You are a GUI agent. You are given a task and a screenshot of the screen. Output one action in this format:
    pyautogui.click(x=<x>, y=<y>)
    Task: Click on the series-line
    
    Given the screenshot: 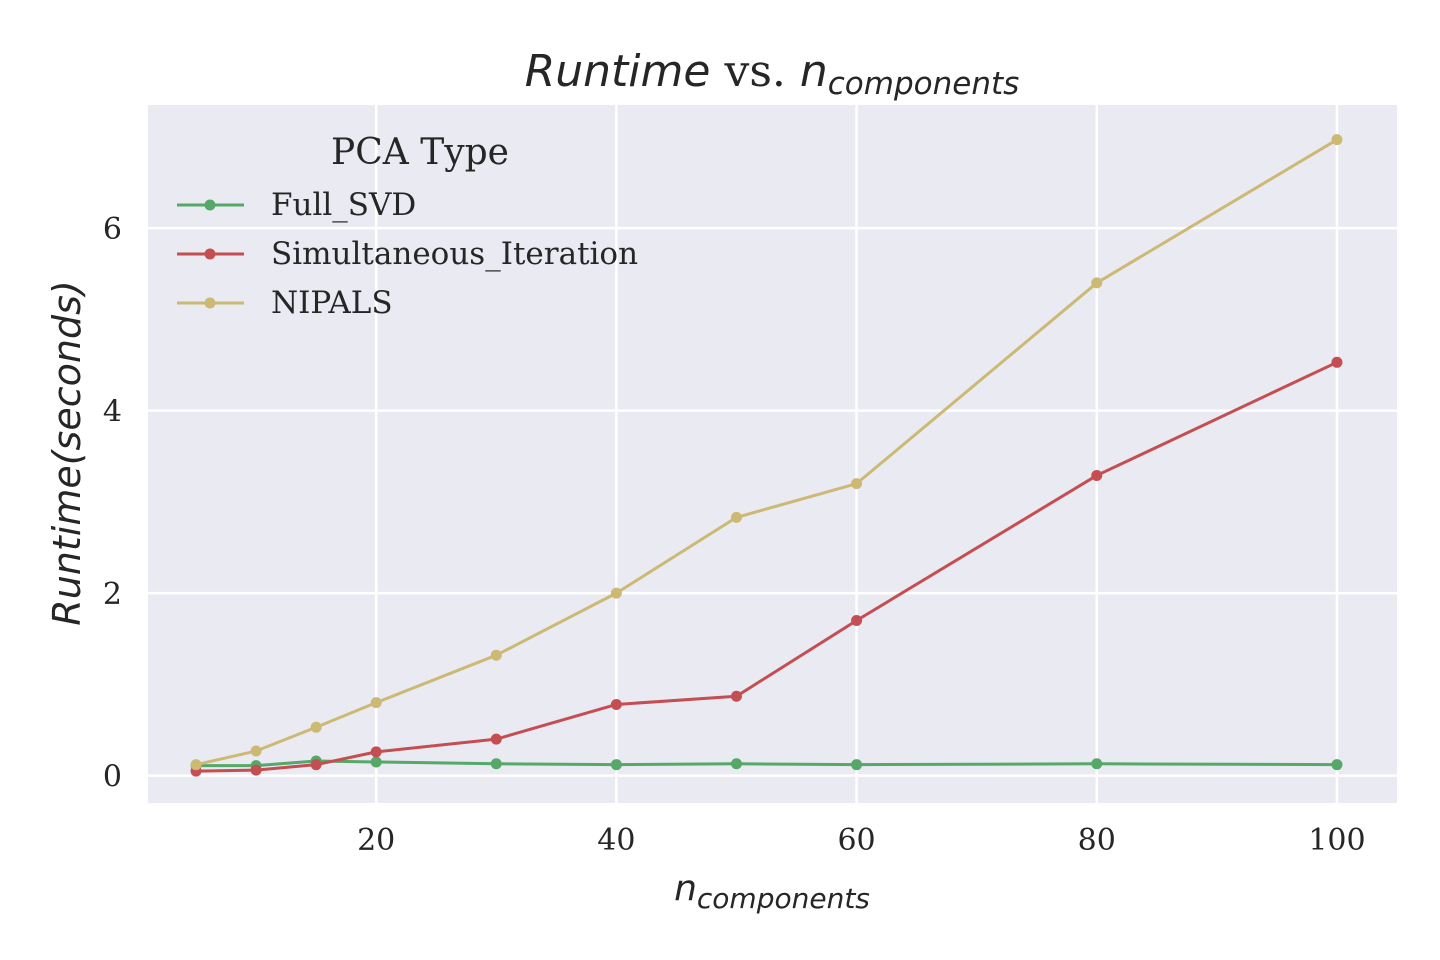 What is the action you would take?
    pyautogui.click(x=766, y=763)
    